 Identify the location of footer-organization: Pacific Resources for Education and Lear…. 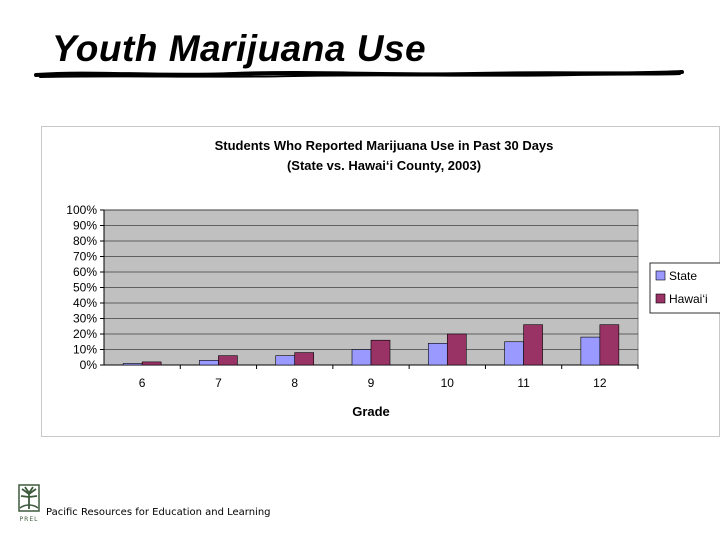
(158, 512).